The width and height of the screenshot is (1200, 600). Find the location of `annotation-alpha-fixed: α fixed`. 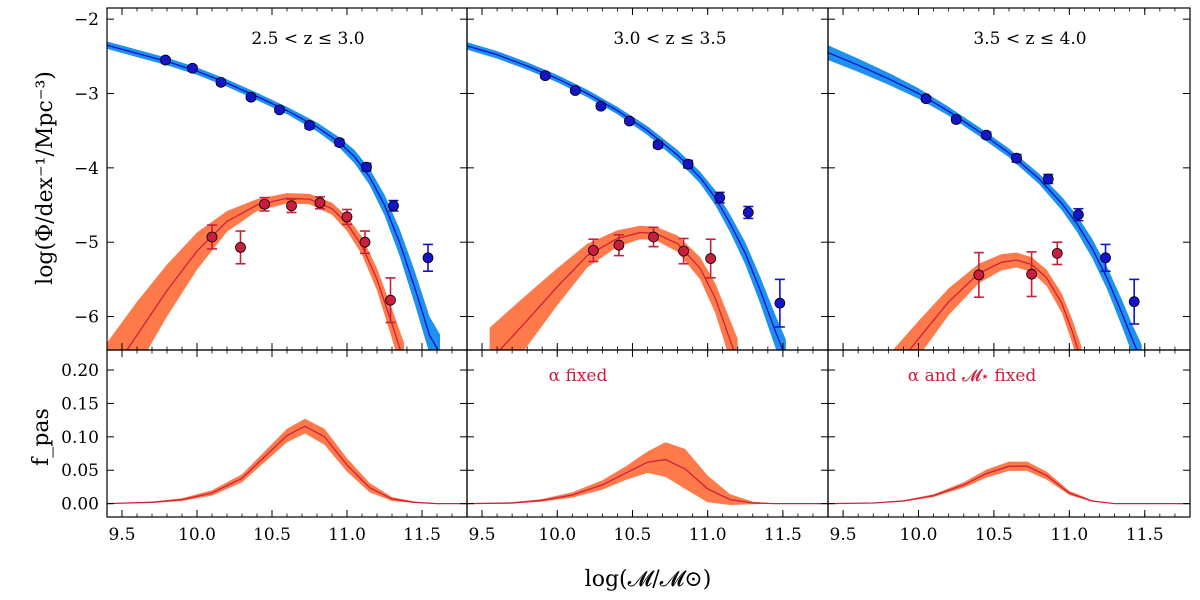

annotation-alpha-fixed: α fixed is located at coordinates (578, 376).